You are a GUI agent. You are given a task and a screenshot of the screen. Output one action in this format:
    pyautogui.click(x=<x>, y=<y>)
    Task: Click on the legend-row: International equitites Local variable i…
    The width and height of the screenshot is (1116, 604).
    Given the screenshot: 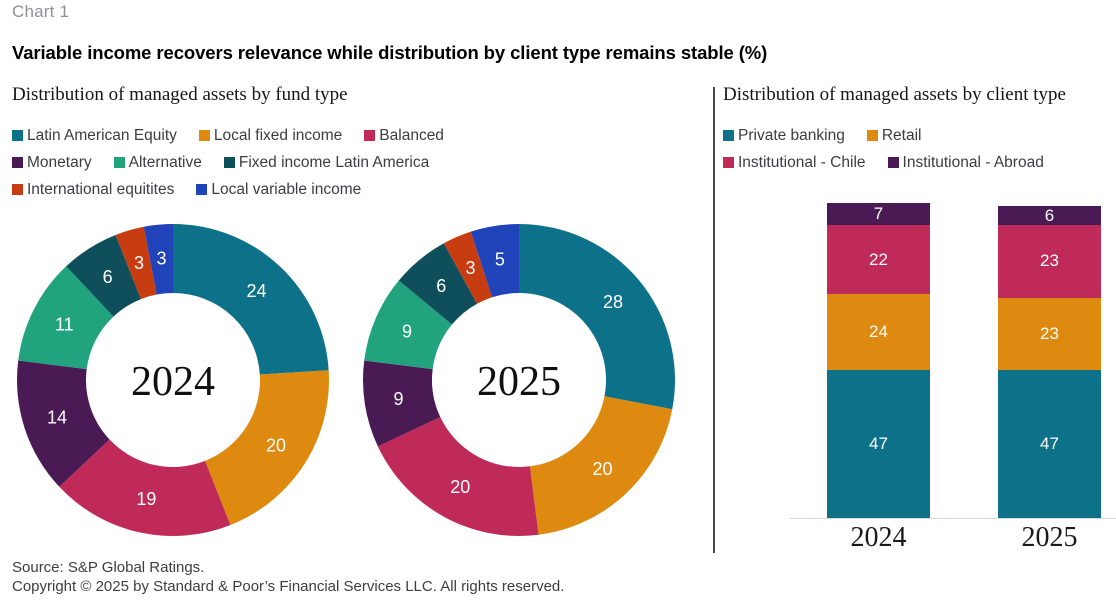 What is the action you would take?
    pyautogui.click(x=239, y=189)
    